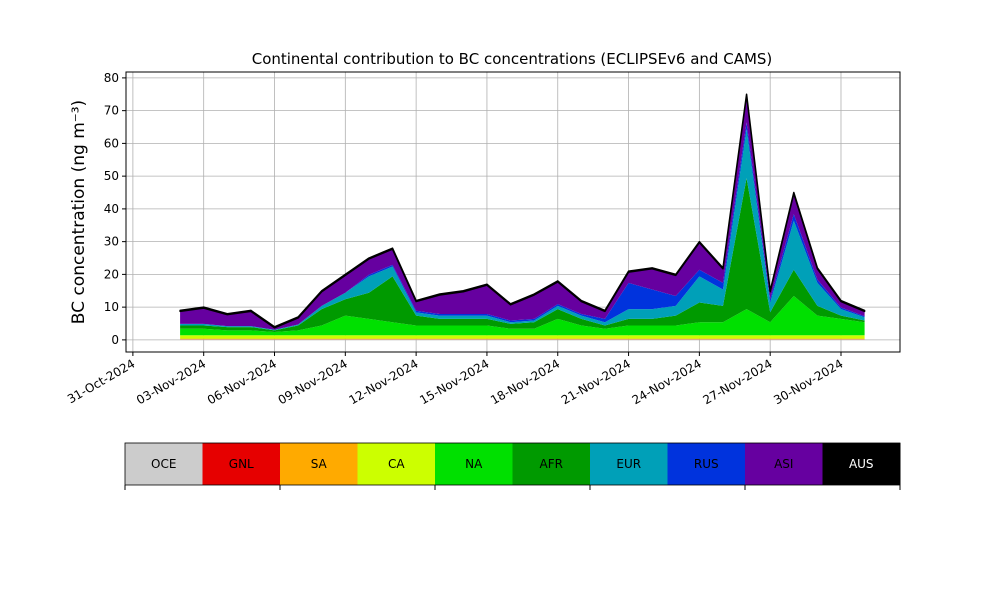  What do you see at coordinates (396, 464) in the screenshot?
I see `legend-label: CA` at bounding box center [396, 464].